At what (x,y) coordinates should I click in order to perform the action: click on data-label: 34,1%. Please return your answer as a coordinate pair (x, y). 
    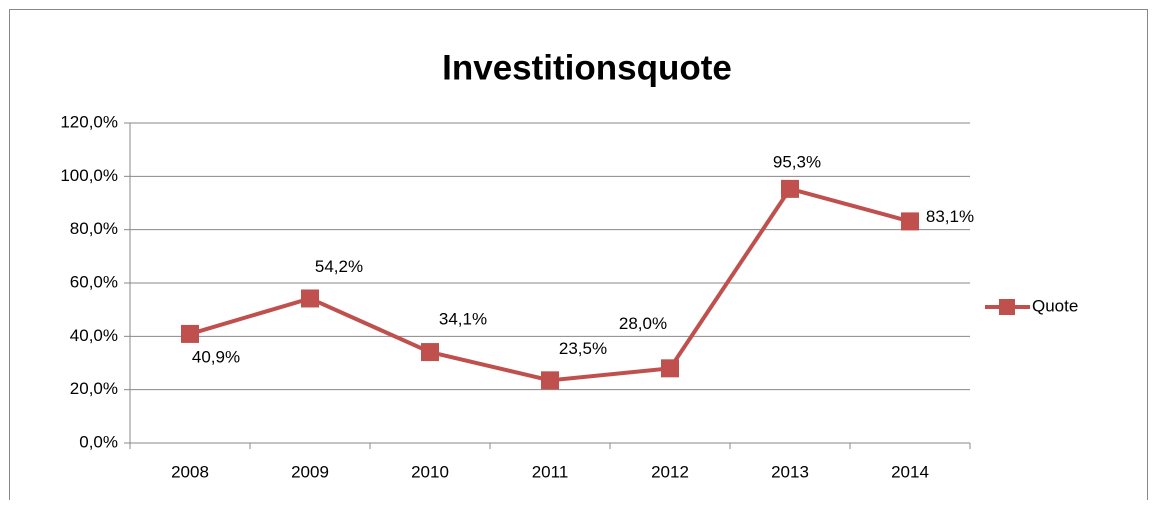
    Looking at the image, I should click on (463, 319).